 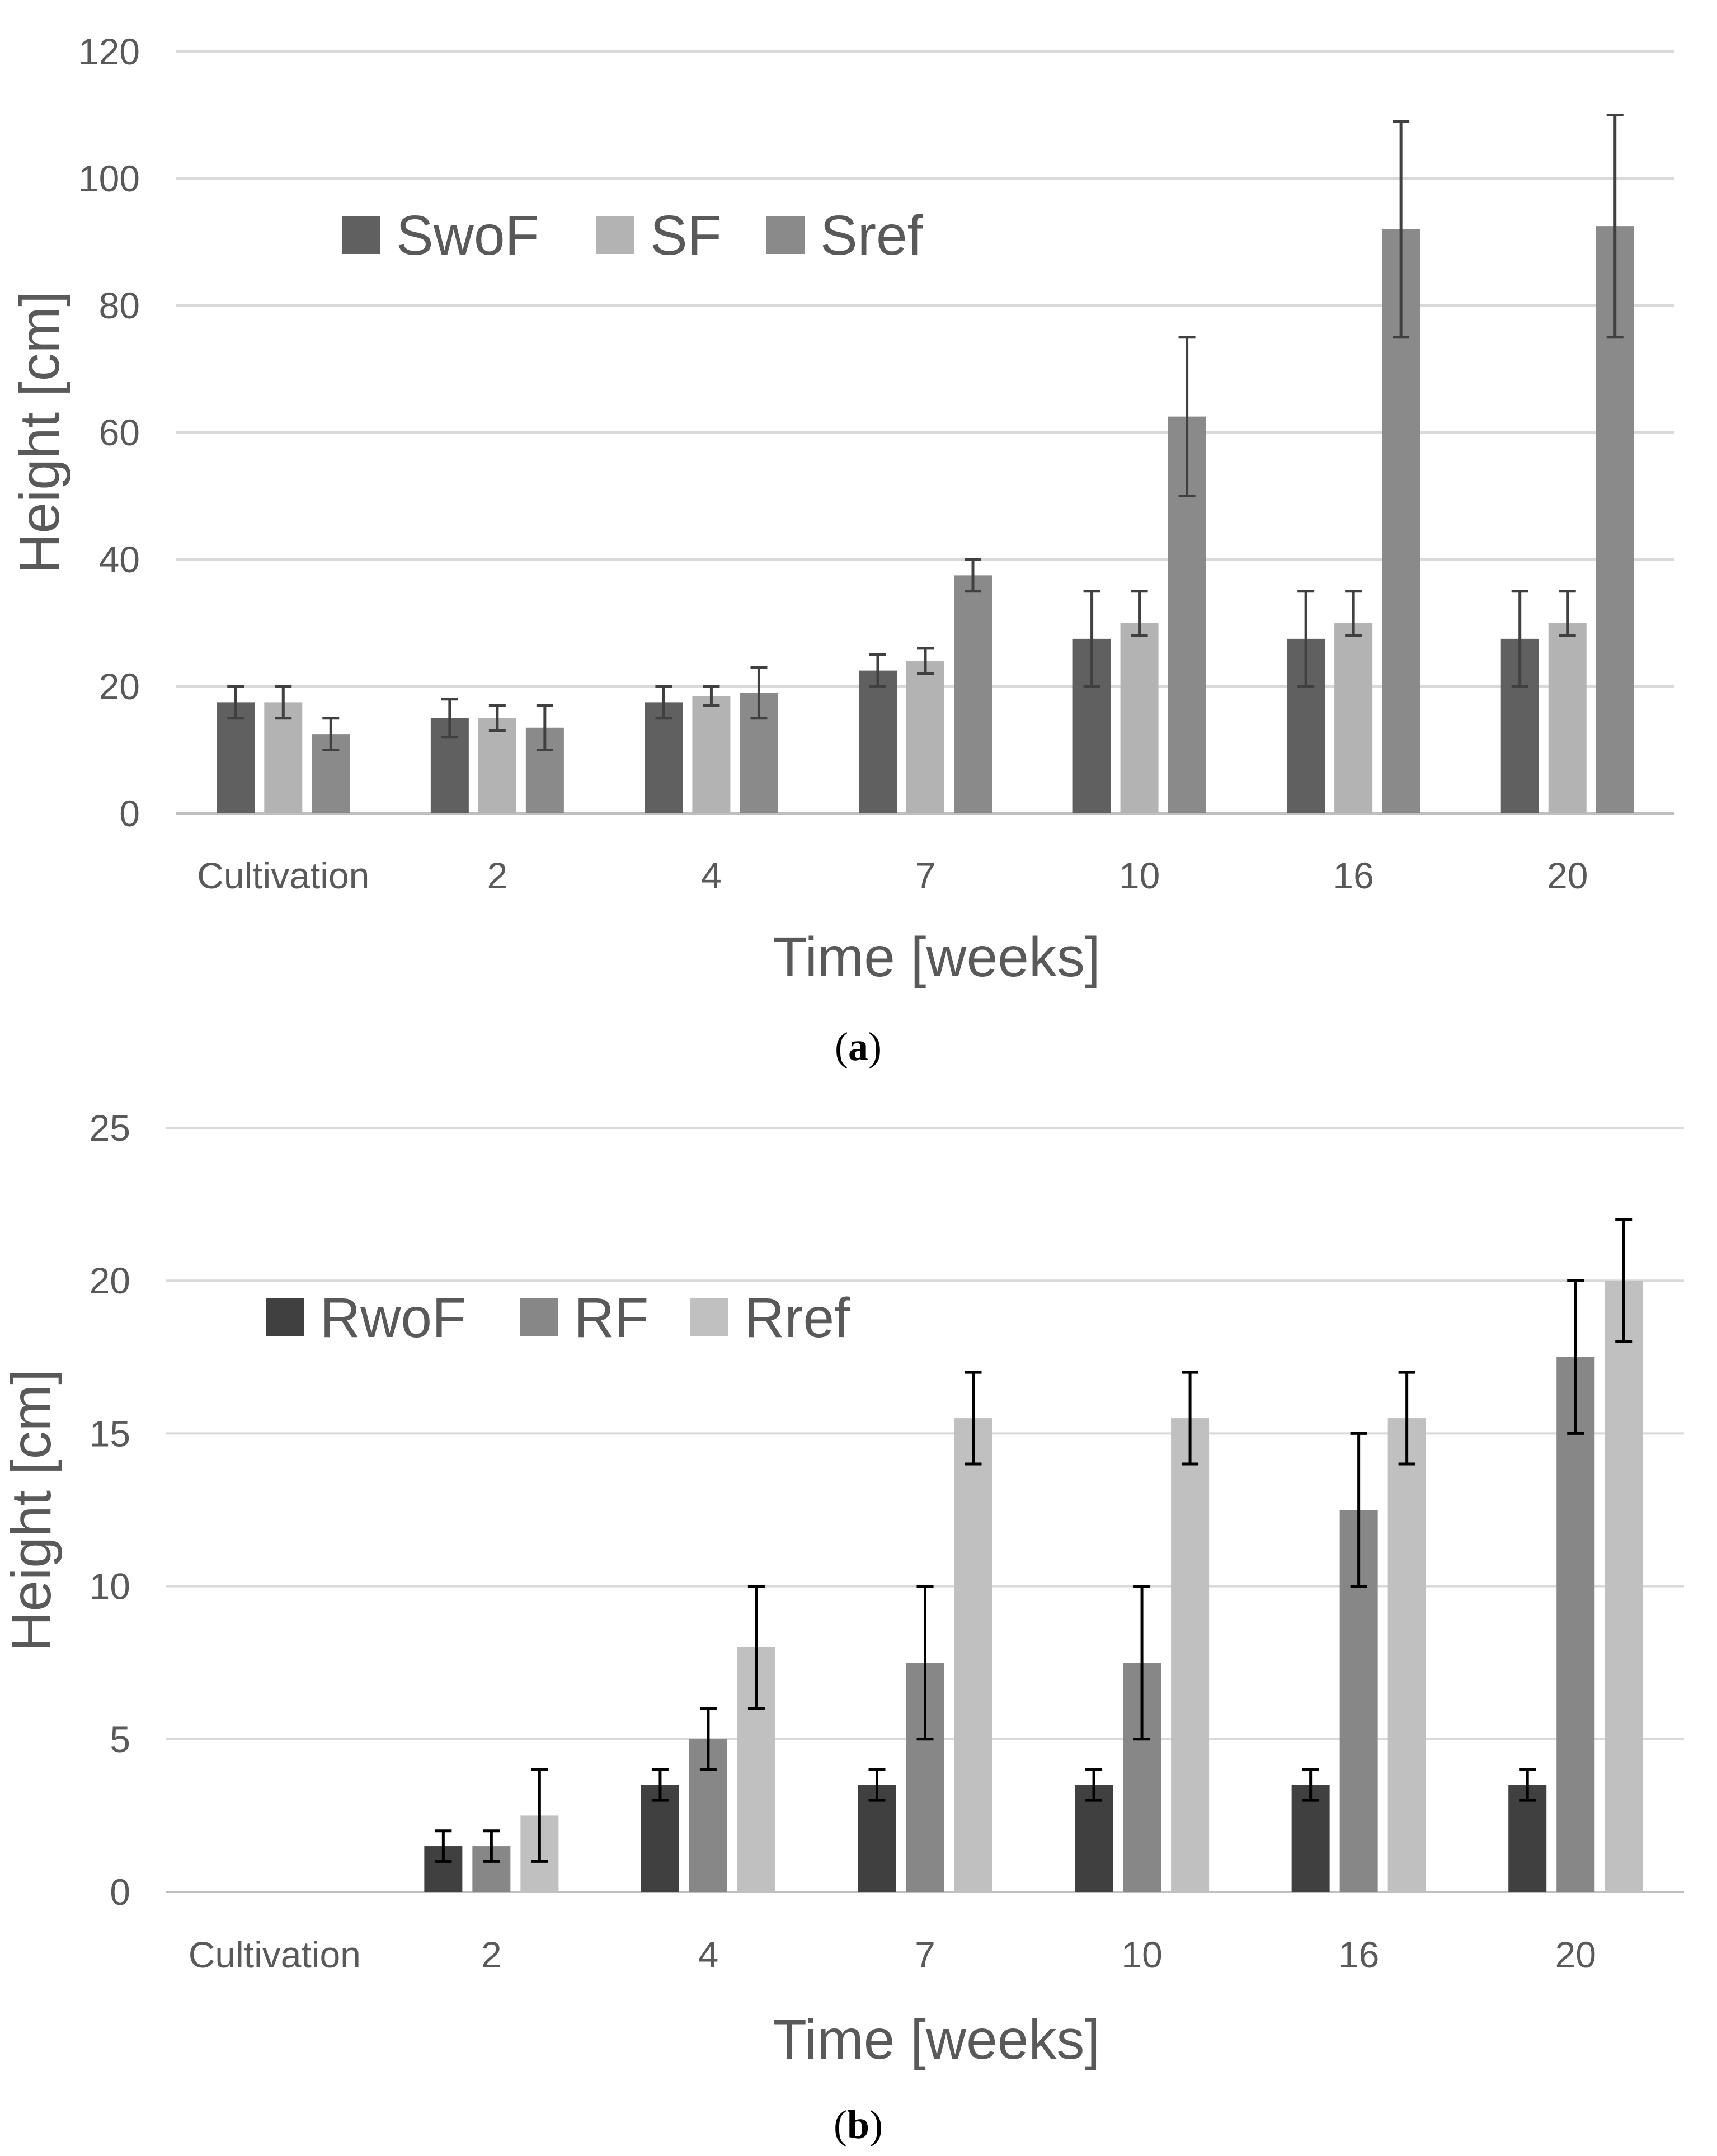 I want to click on legend-label-rf: RF, so click(x=611, y=1318).